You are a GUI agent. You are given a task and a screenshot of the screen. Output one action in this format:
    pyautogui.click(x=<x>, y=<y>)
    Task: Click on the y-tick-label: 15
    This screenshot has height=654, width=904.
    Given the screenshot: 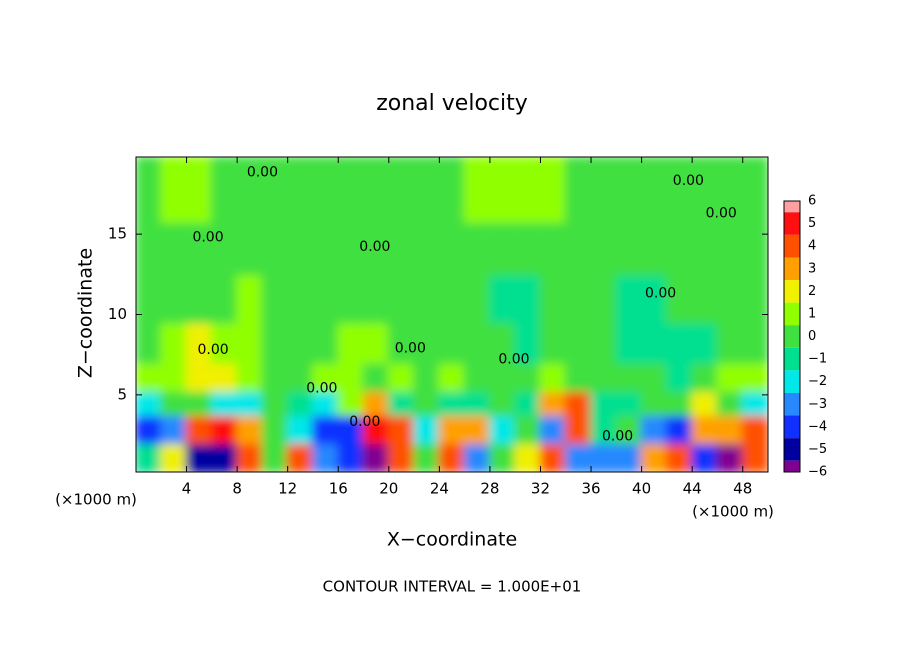 What is the action you would take?
    pyautogui.click(x=117, y=234)
    